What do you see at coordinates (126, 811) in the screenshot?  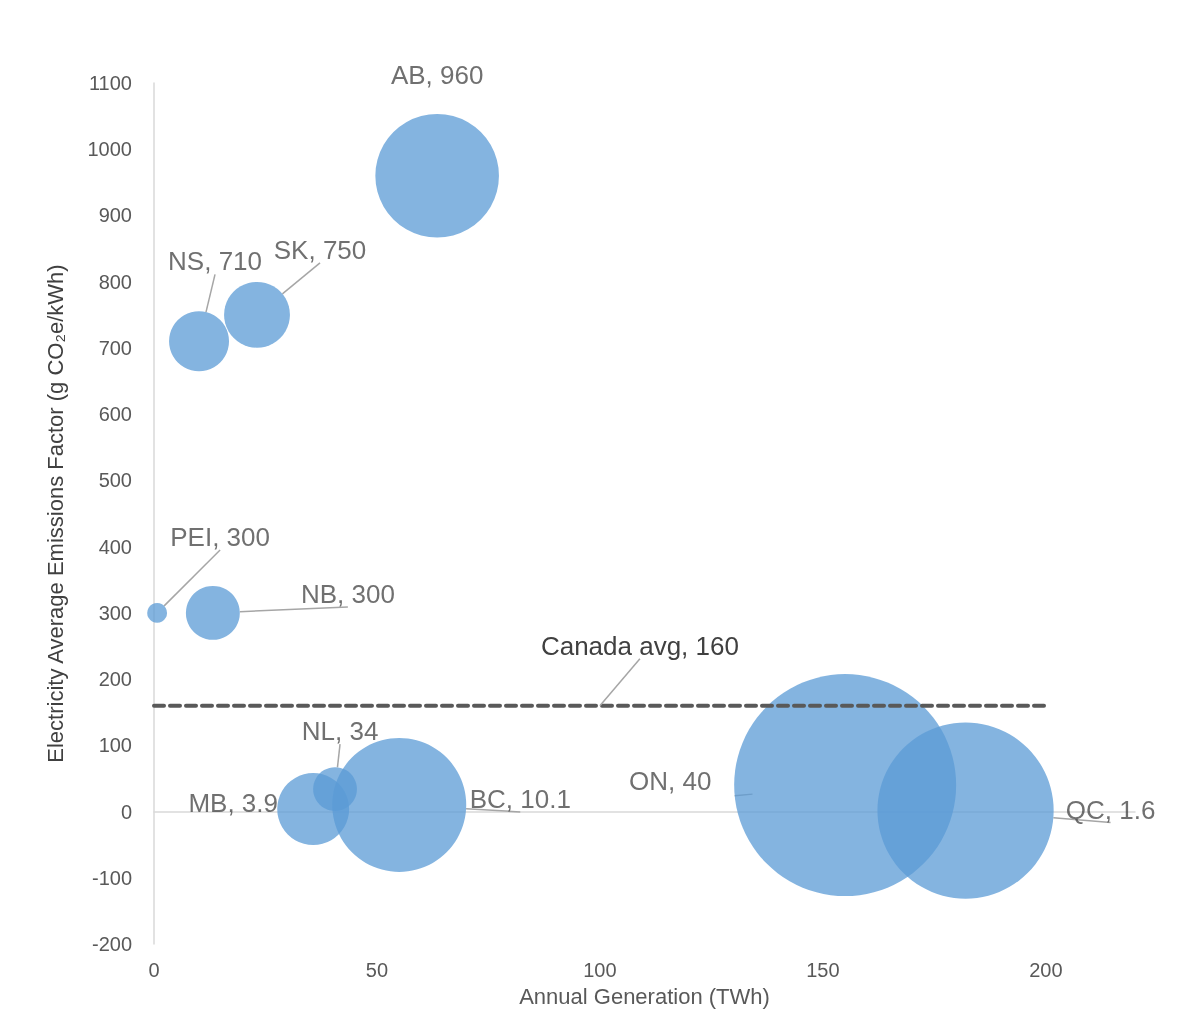 I see `y-tick-label: 0` at bounding box center [126, 811].